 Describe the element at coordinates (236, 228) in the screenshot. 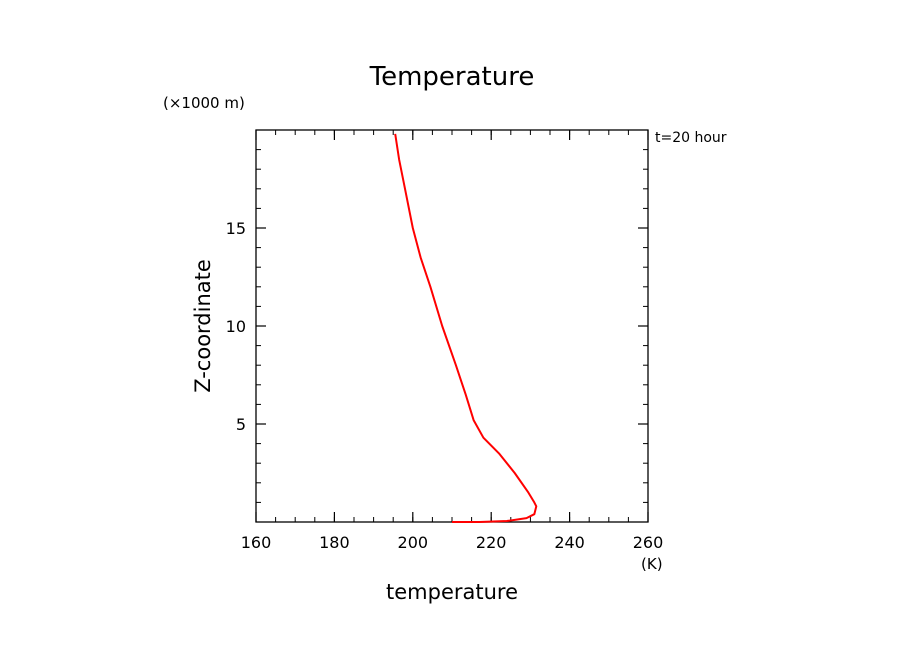

I see `y-tick-label: 15` at that location.